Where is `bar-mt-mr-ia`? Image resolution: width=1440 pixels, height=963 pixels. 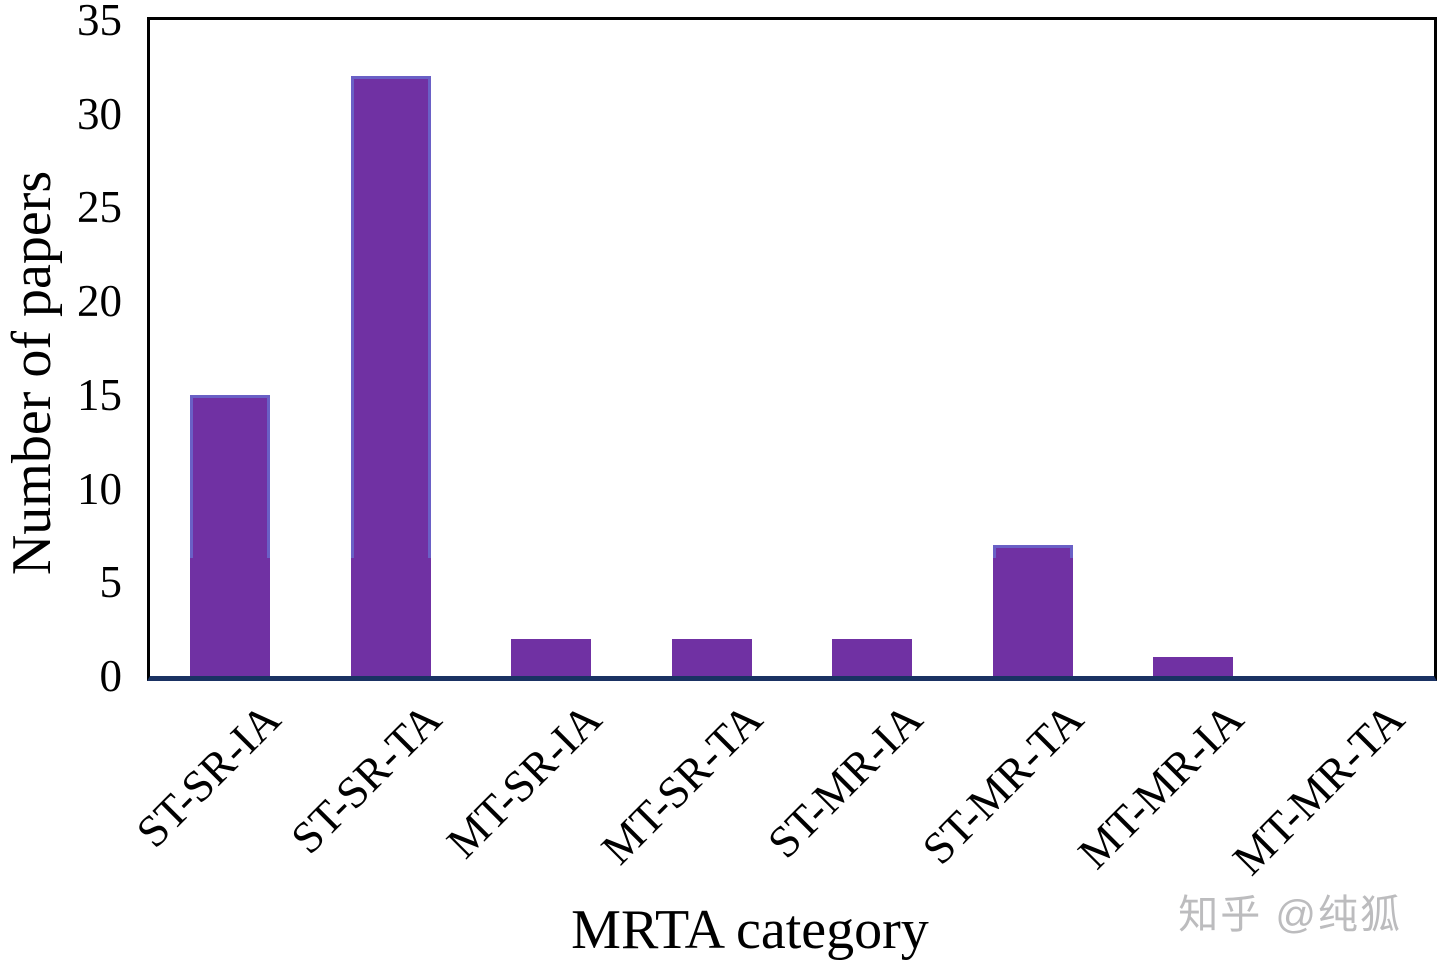
bar-mt-mr-ia is located at coordinates (1193, 666).